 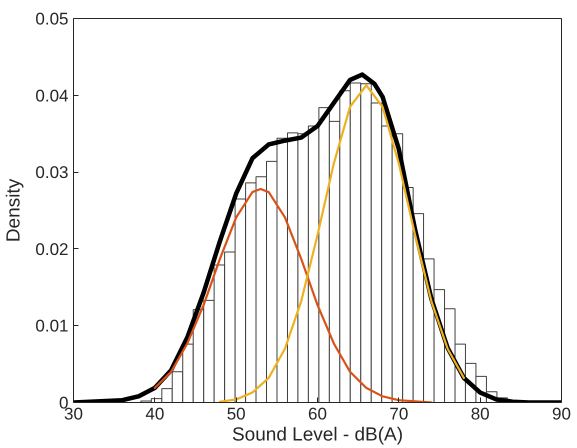 I want to click on x-tick-label: 80, so click(x=480, y=414).